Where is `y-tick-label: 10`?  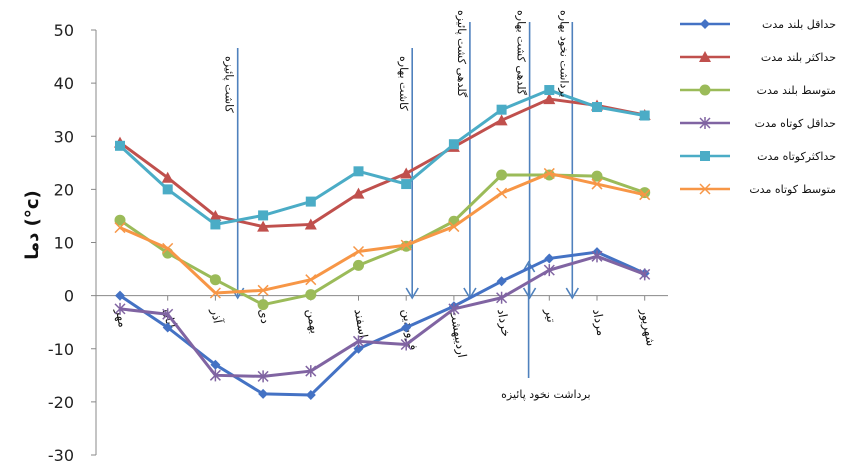
y-tick-label: 10 is located at coordinates (64, 243).